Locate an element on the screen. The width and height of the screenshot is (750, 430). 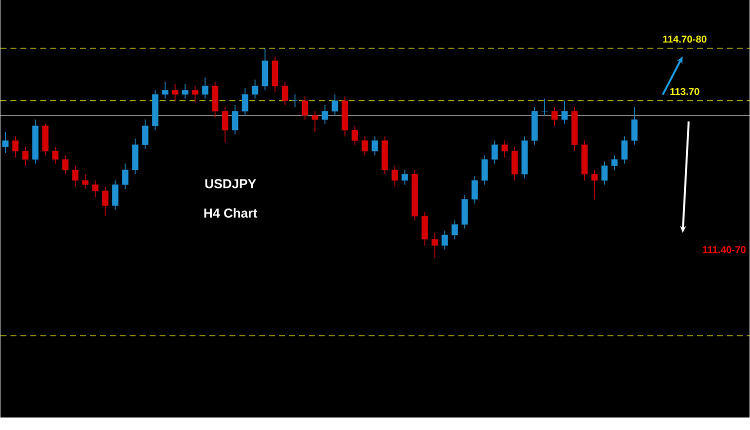
text: 111.40-70 is located at coordinates (724, 250).